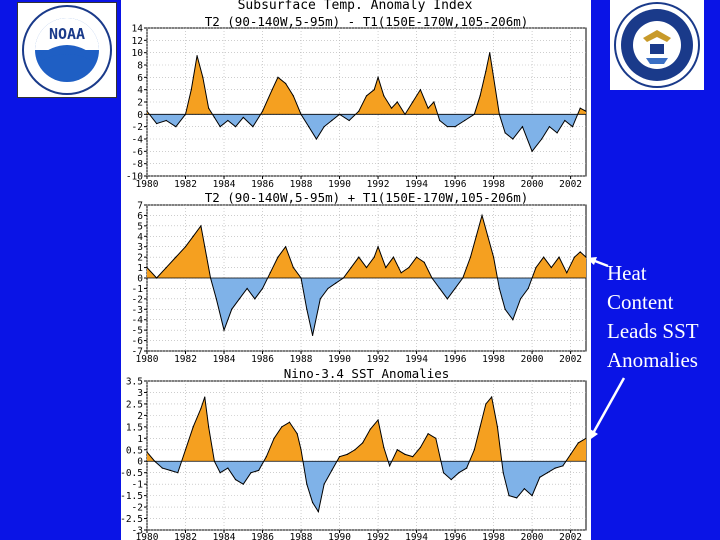 Image resolution: width=720 pixels, height=540 pixels. Describe the element at coordinates (366, 307) in the screenshot. I see `negative-anomaly-area` at that location.